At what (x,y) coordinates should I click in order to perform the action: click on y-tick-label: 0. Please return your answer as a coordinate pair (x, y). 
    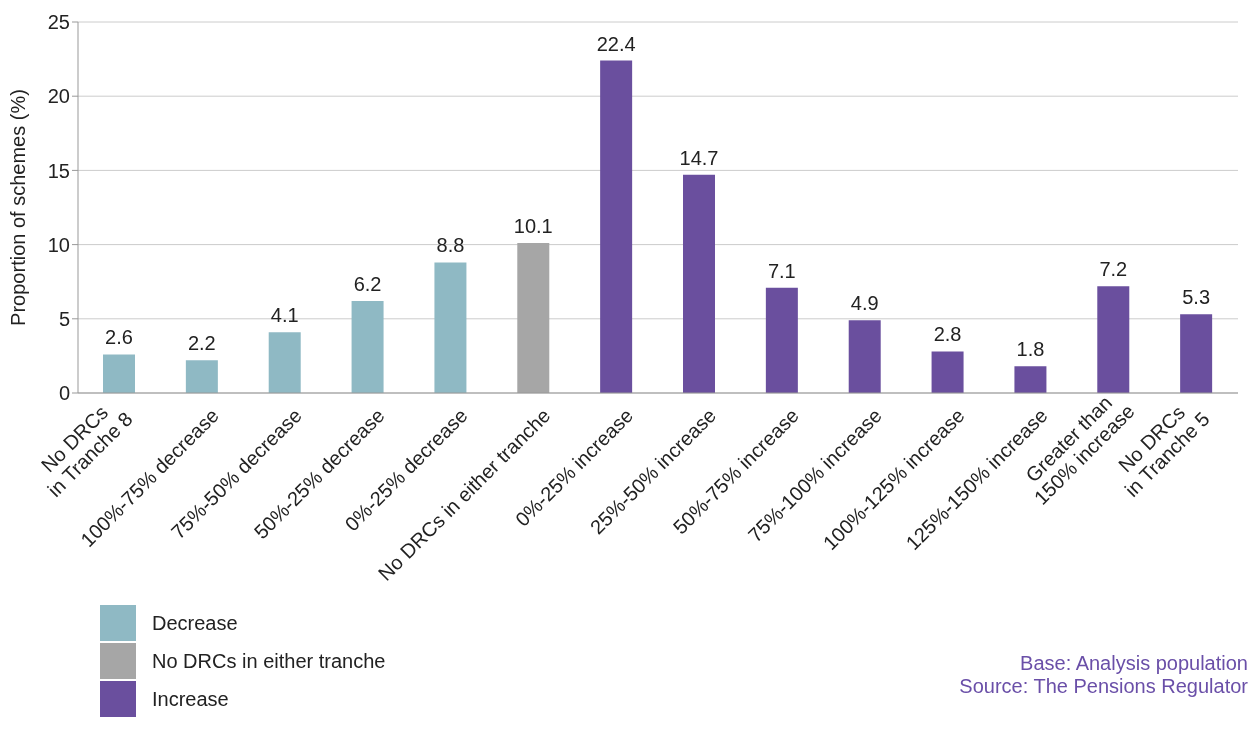
    Looking at the image, I should click on (64, 393).